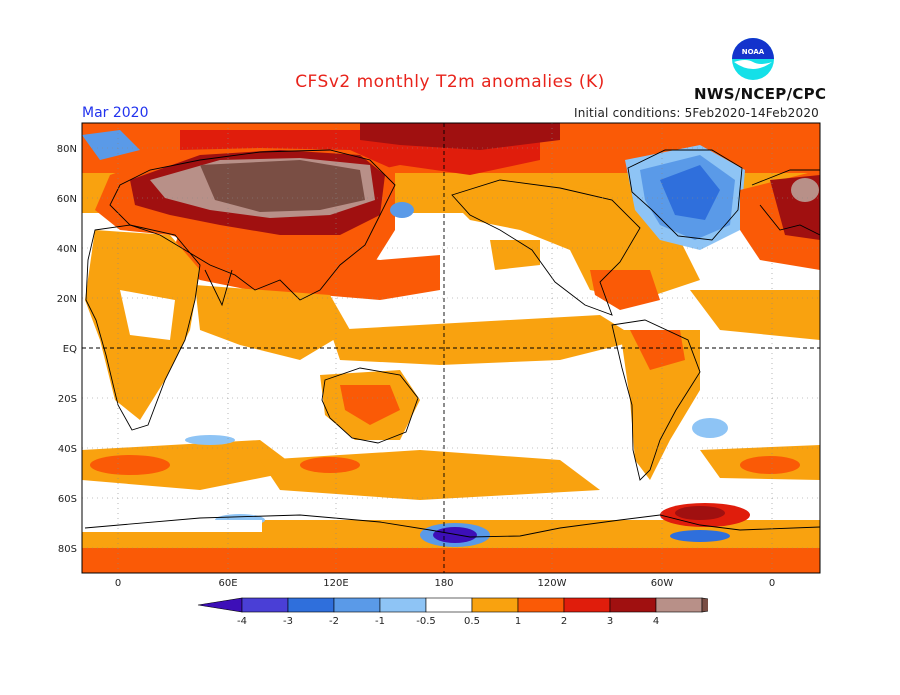 This screenshot has width=900, height=695. I want to click on lon-label: 60E, so click(227, 583).